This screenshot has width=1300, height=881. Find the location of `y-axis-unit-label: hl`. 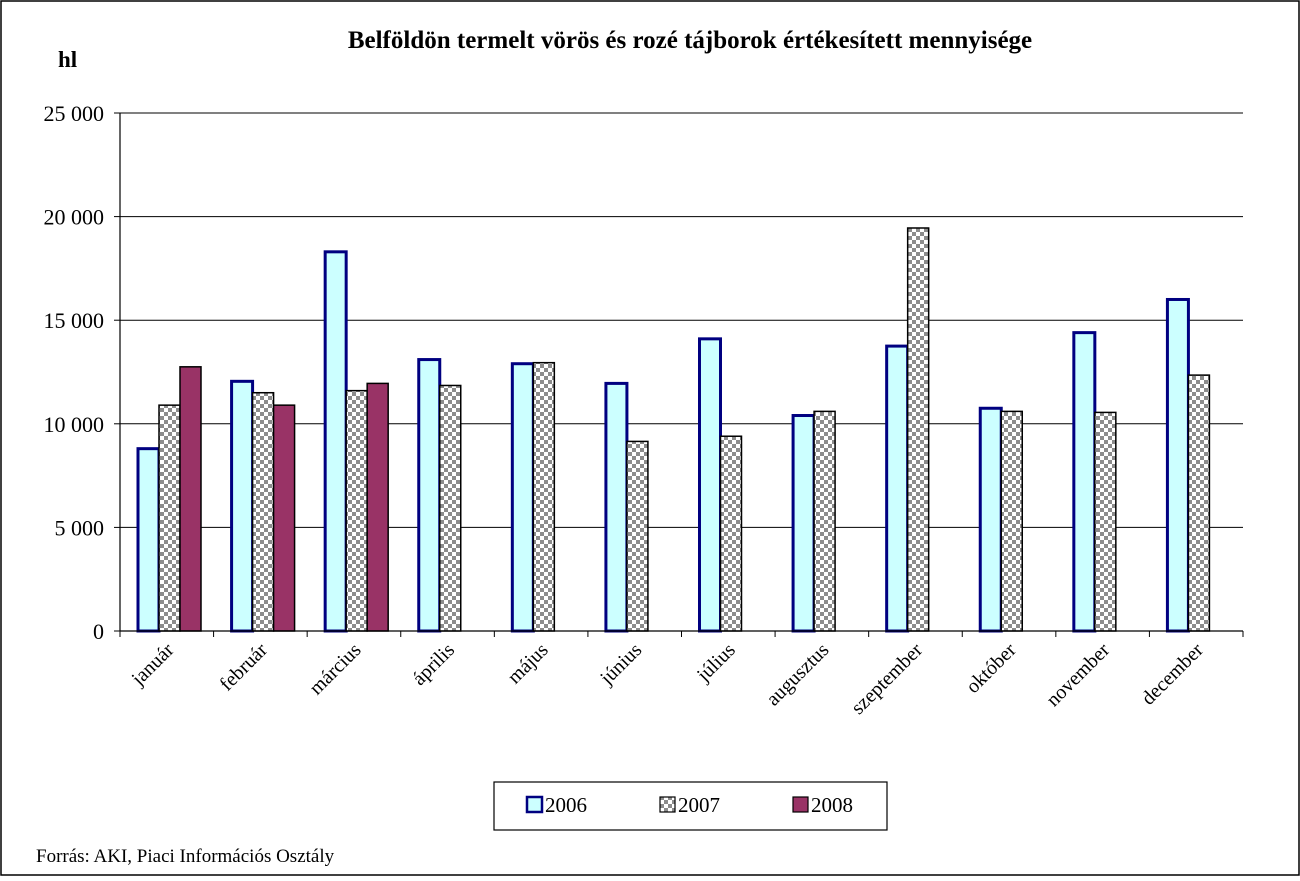

y-axis-unit-label: hl is located at coordinates (67, 59).